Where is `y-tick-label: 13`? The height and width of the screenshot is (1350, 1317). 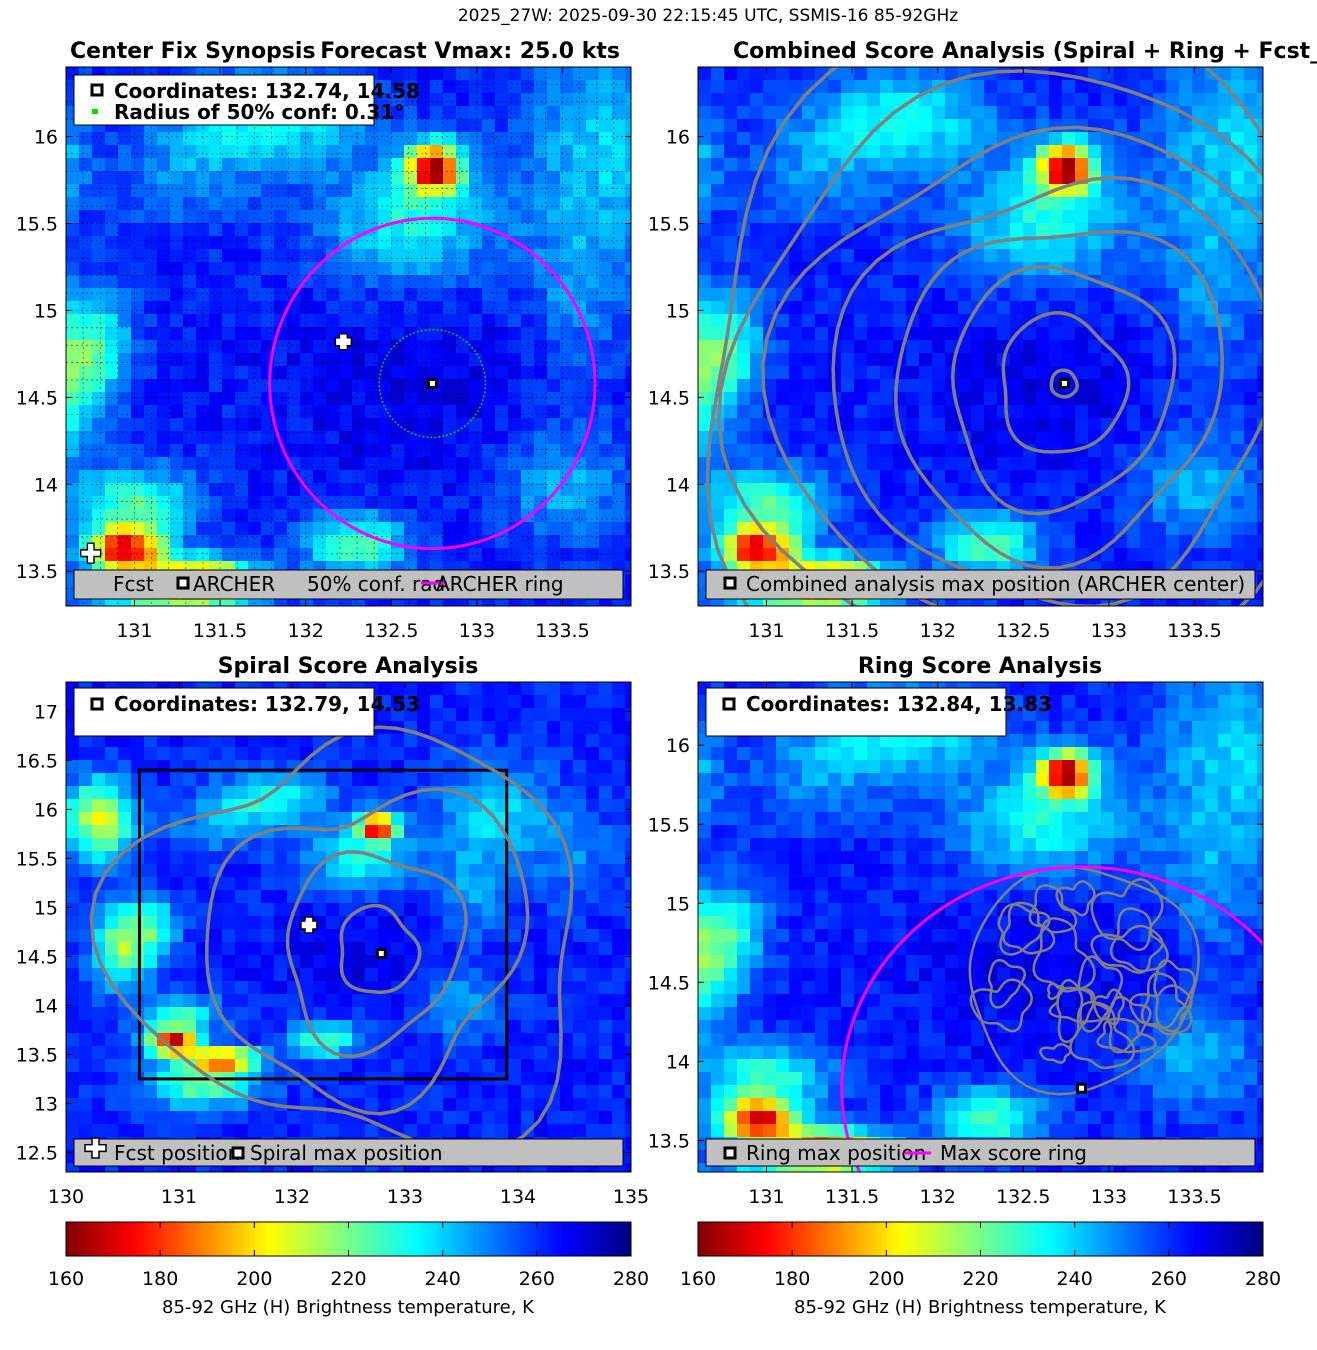
y-tick-label: 13 is located at coordinates (46, 1104).